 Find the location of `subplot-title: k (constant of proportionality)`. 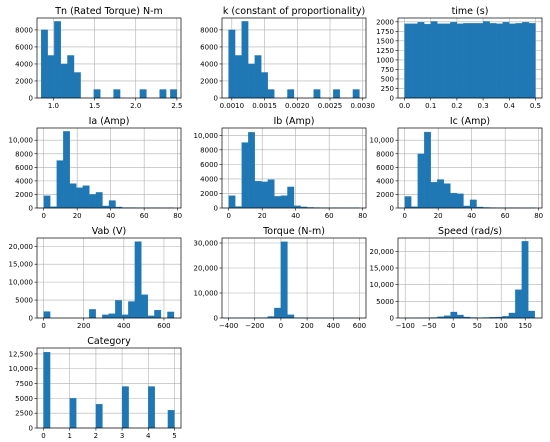

subplot-title: k (constant of proportionality) is located at coordinates (294, 11).